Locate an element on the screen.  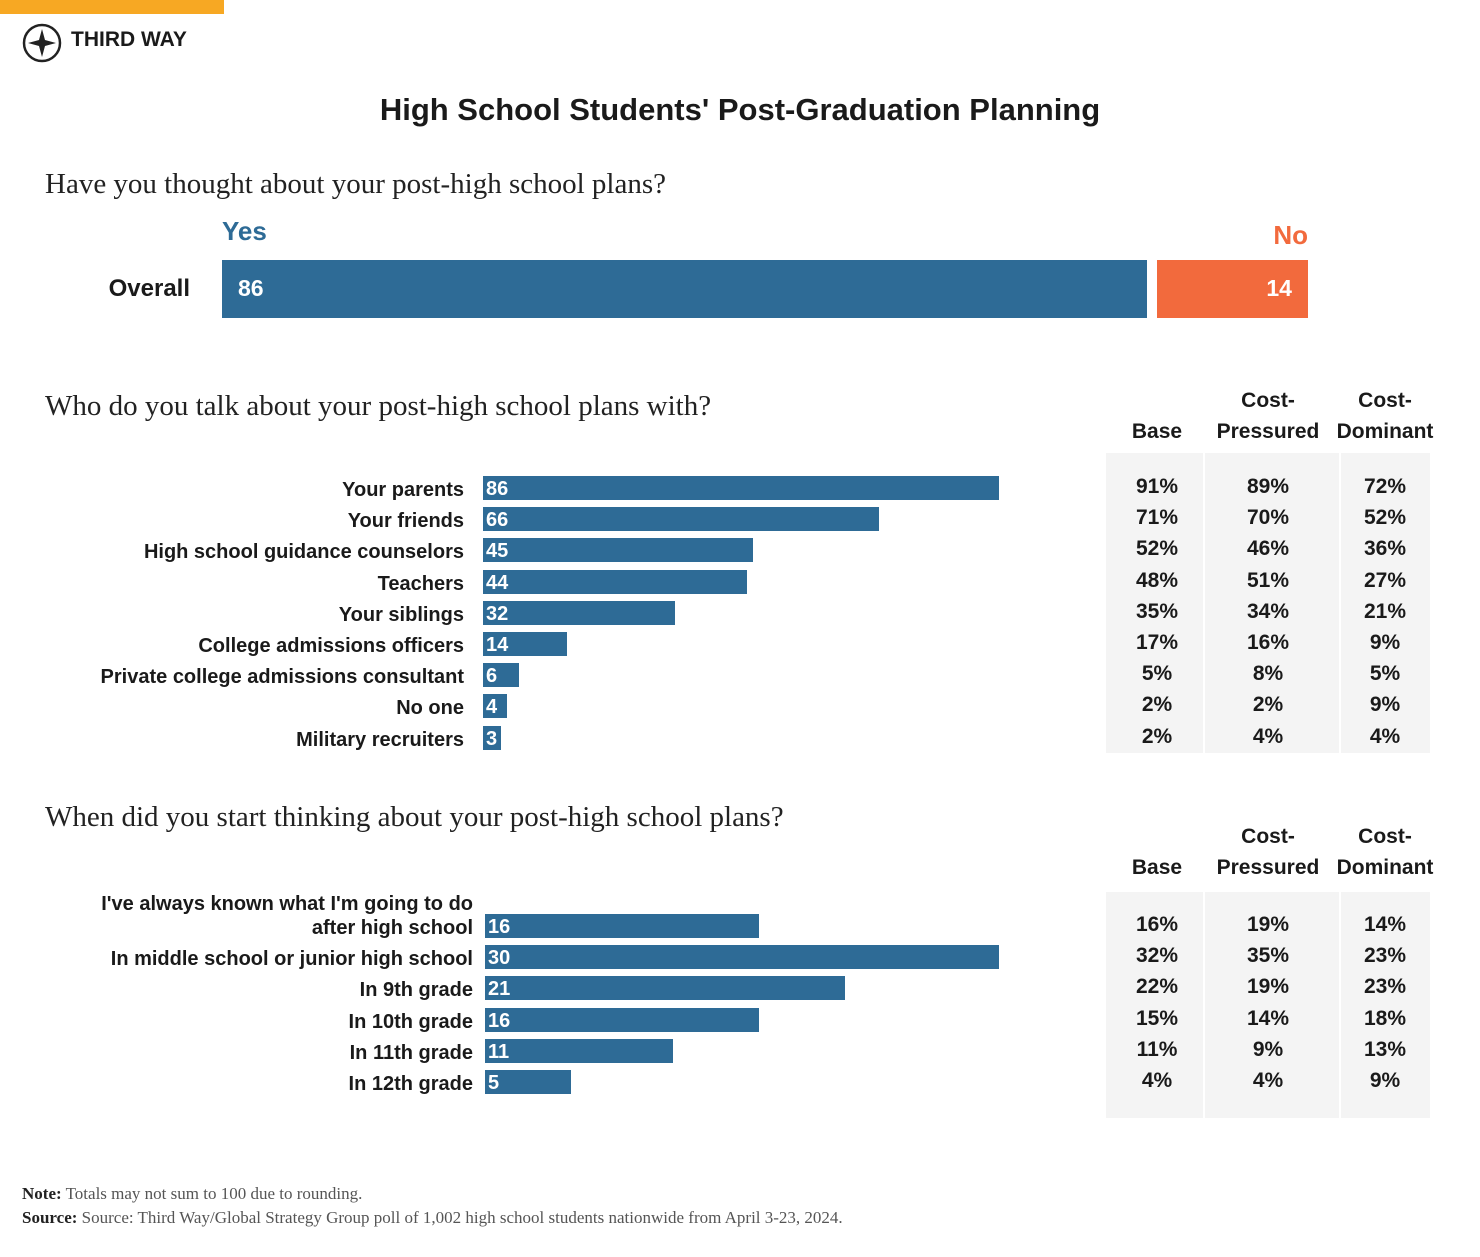
table-cell: 71% is located at coordinates (1157, 518).